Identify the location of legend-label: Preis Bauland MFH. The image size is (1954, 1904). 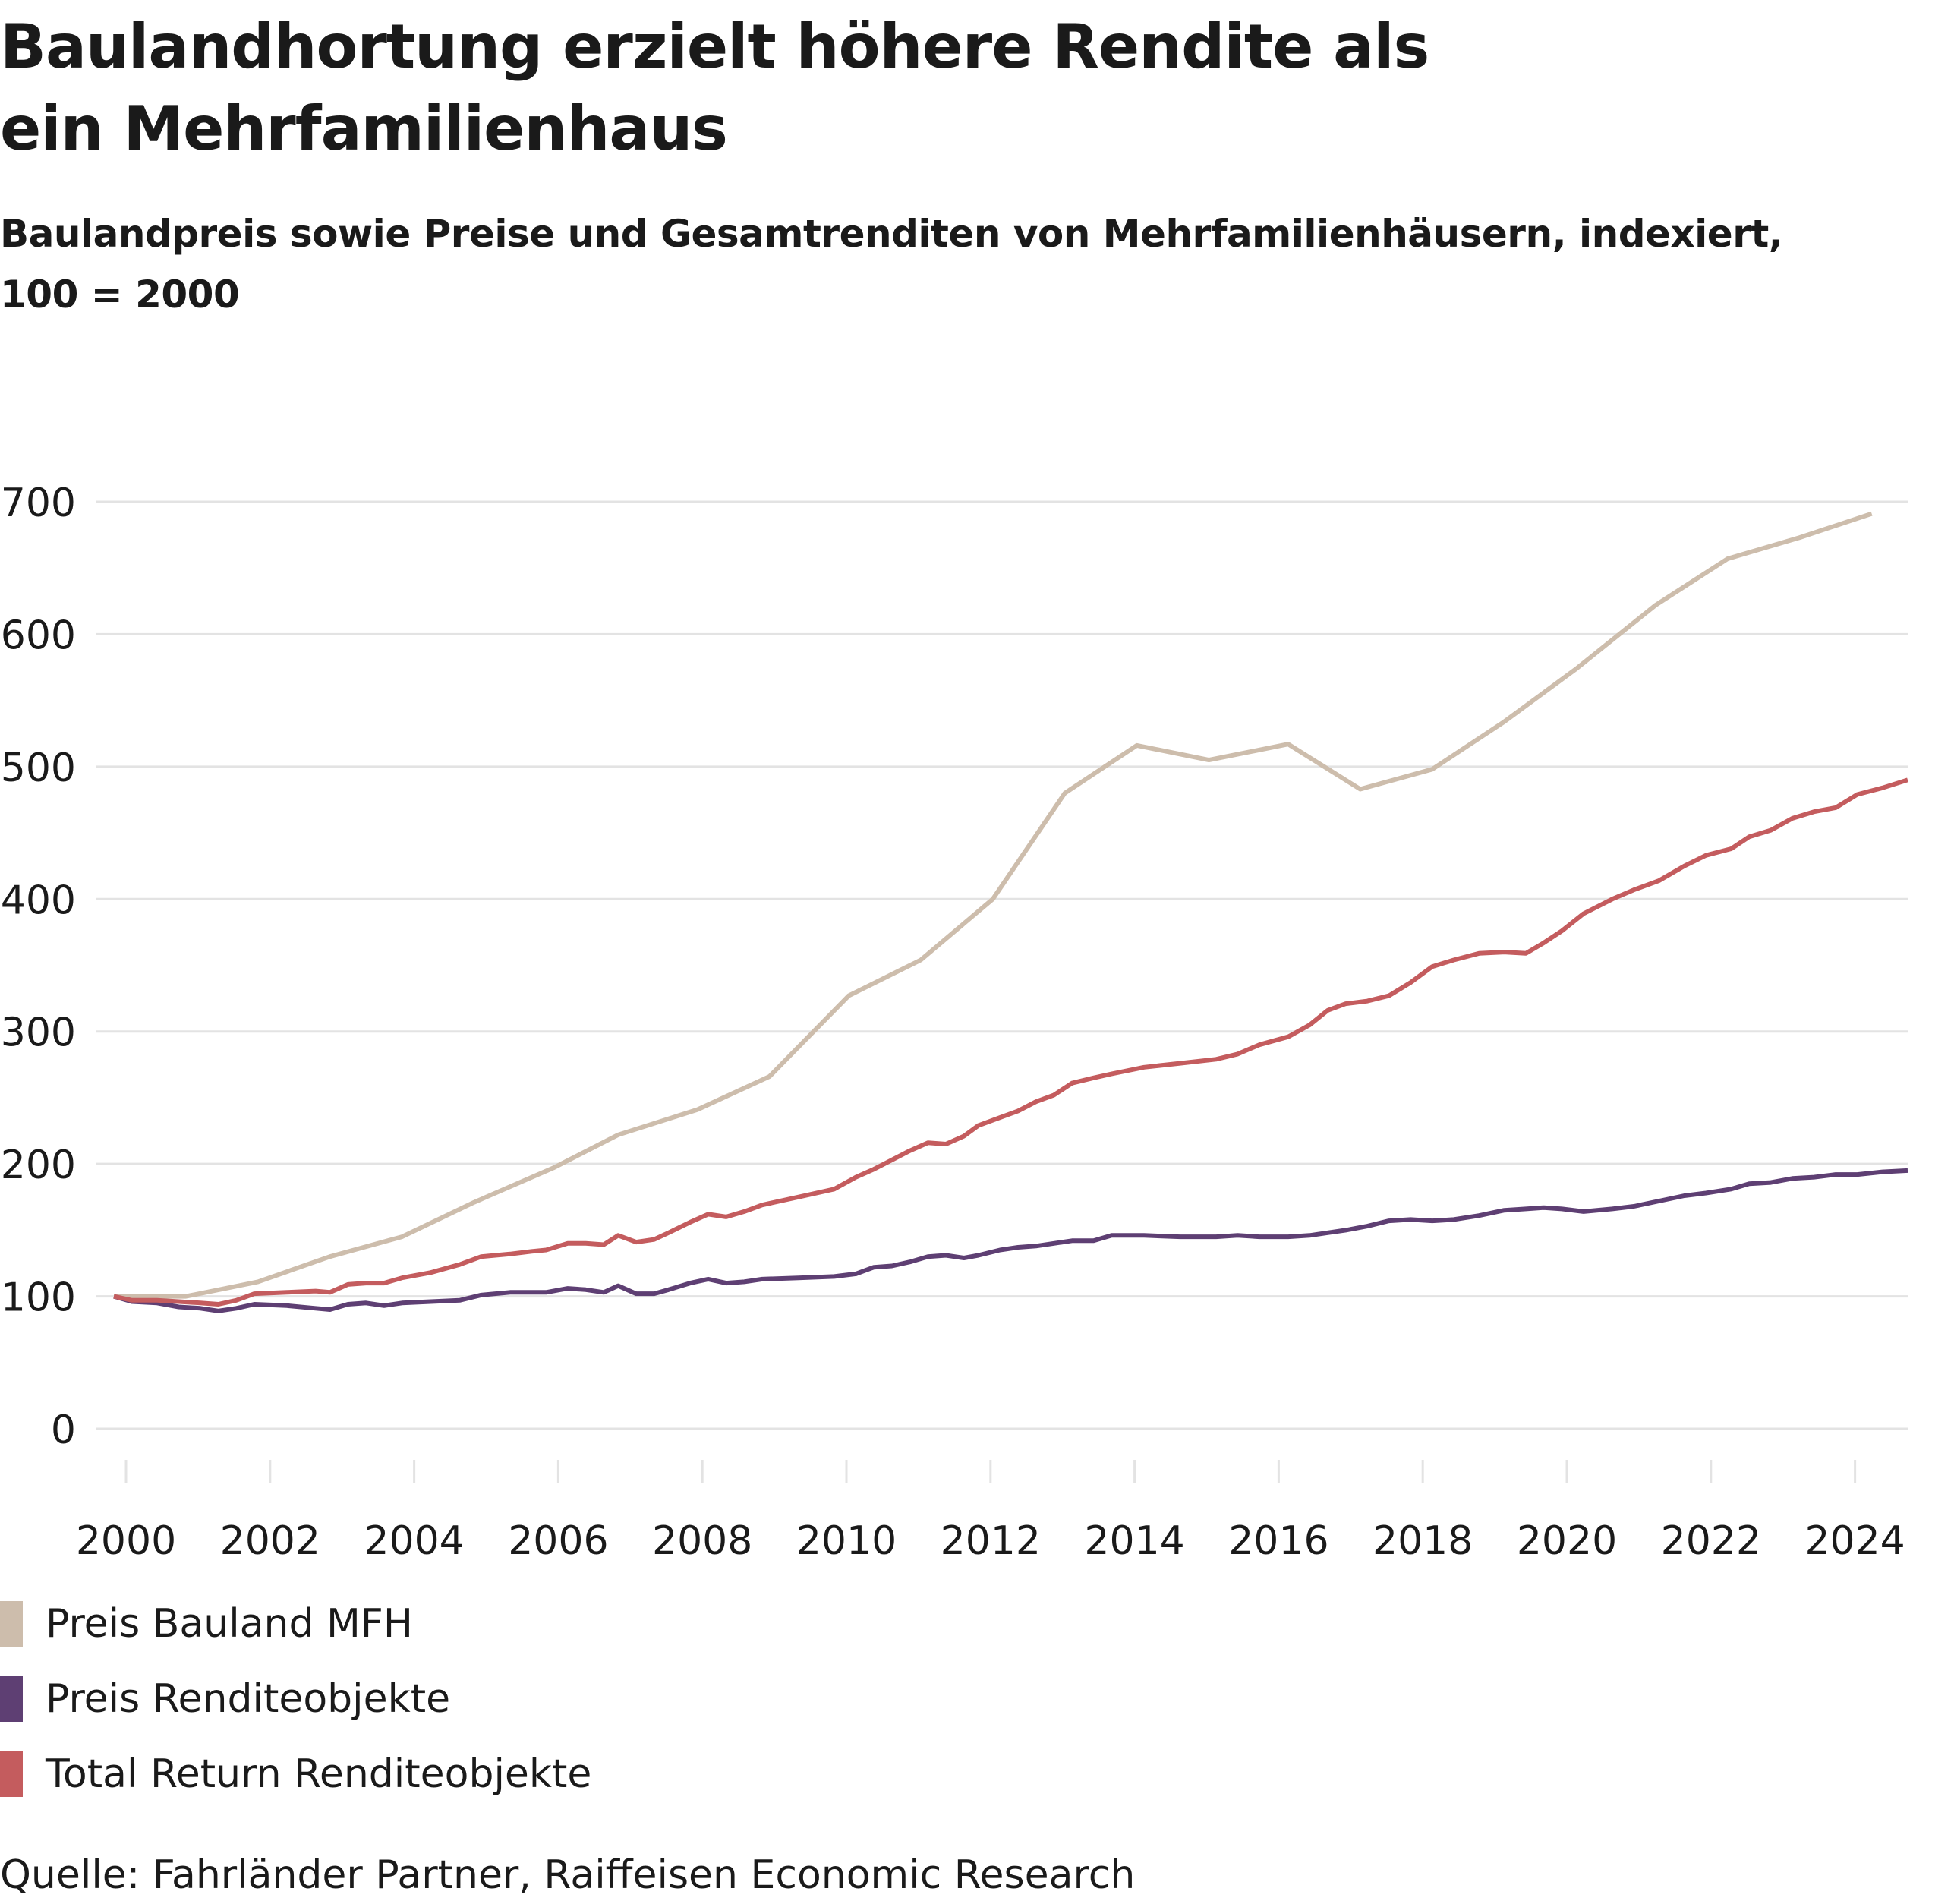
(229, 1624).